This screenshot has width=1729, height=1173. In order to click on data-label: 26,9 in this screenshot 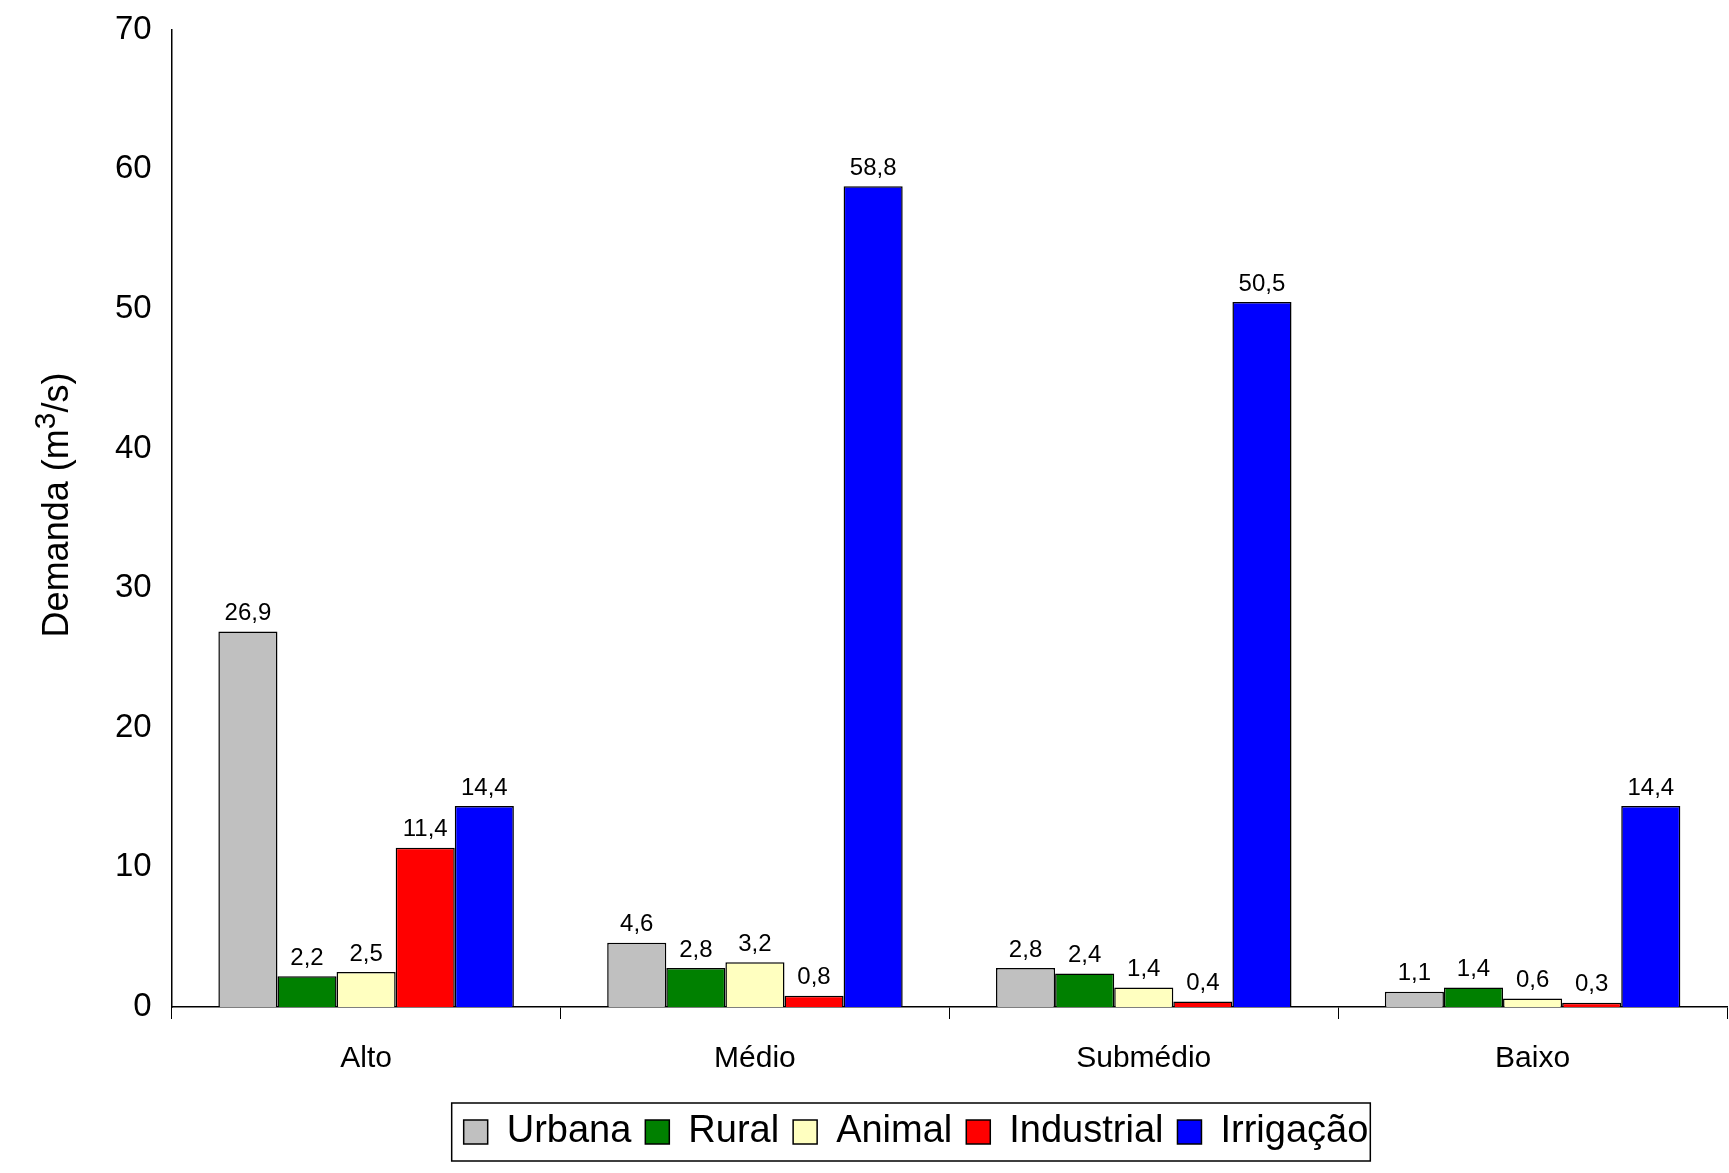, I will do `click(248, 612)`.